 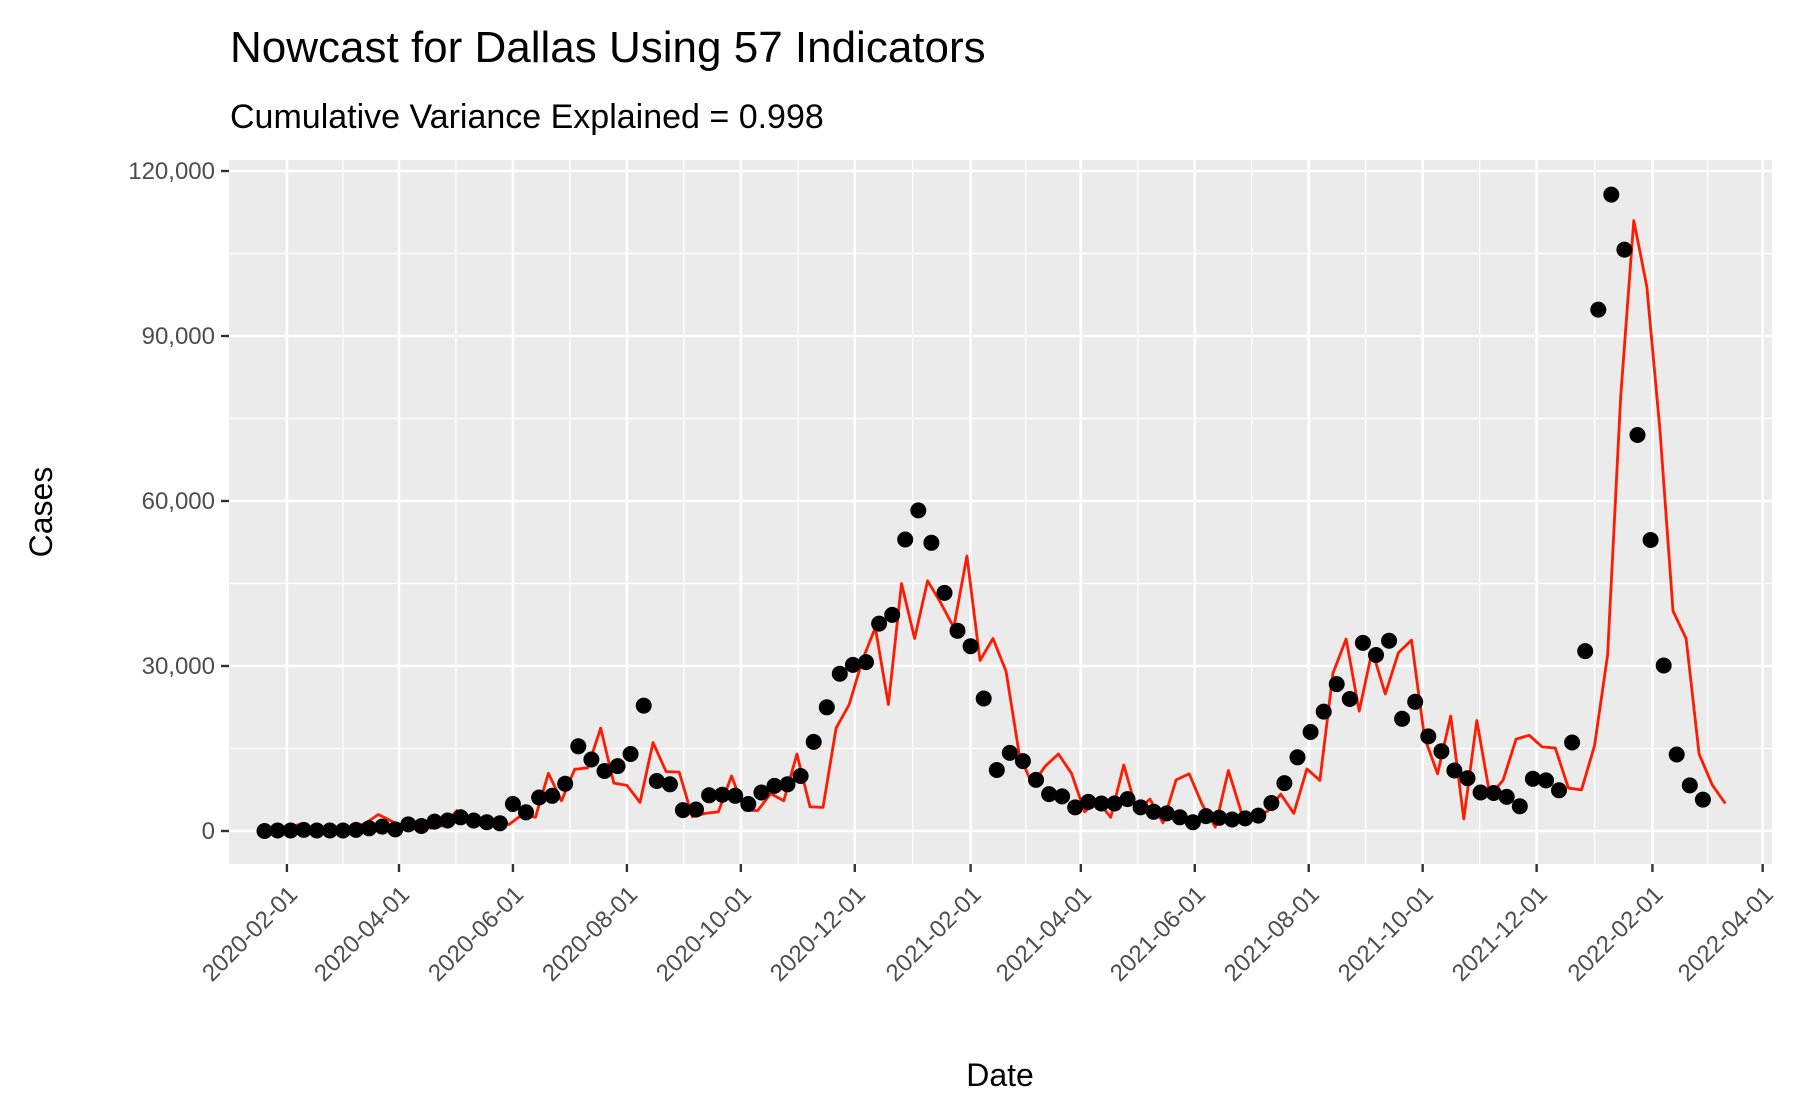 What do you see at coordinates (171, 171) in the screenshot?
I see `y-tick-label: 120,000` at bounding box center [171, 171].